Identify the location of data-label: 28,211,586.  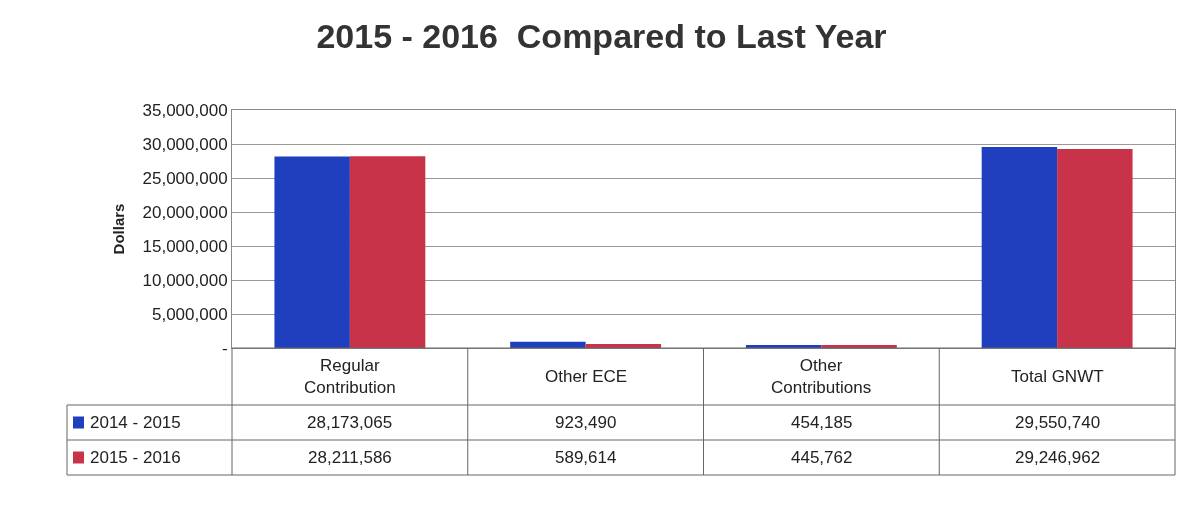
(350, 457).